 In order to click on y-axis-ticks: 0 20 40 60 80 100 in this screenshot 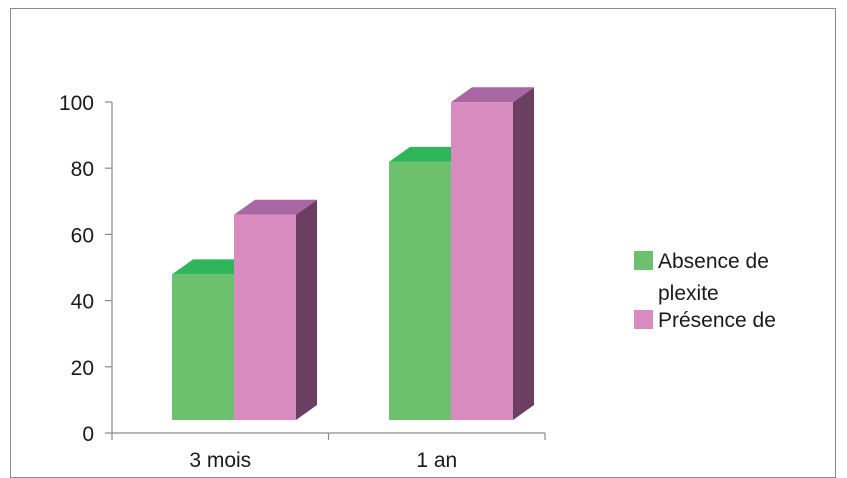, I will do `click(85, 269)`.